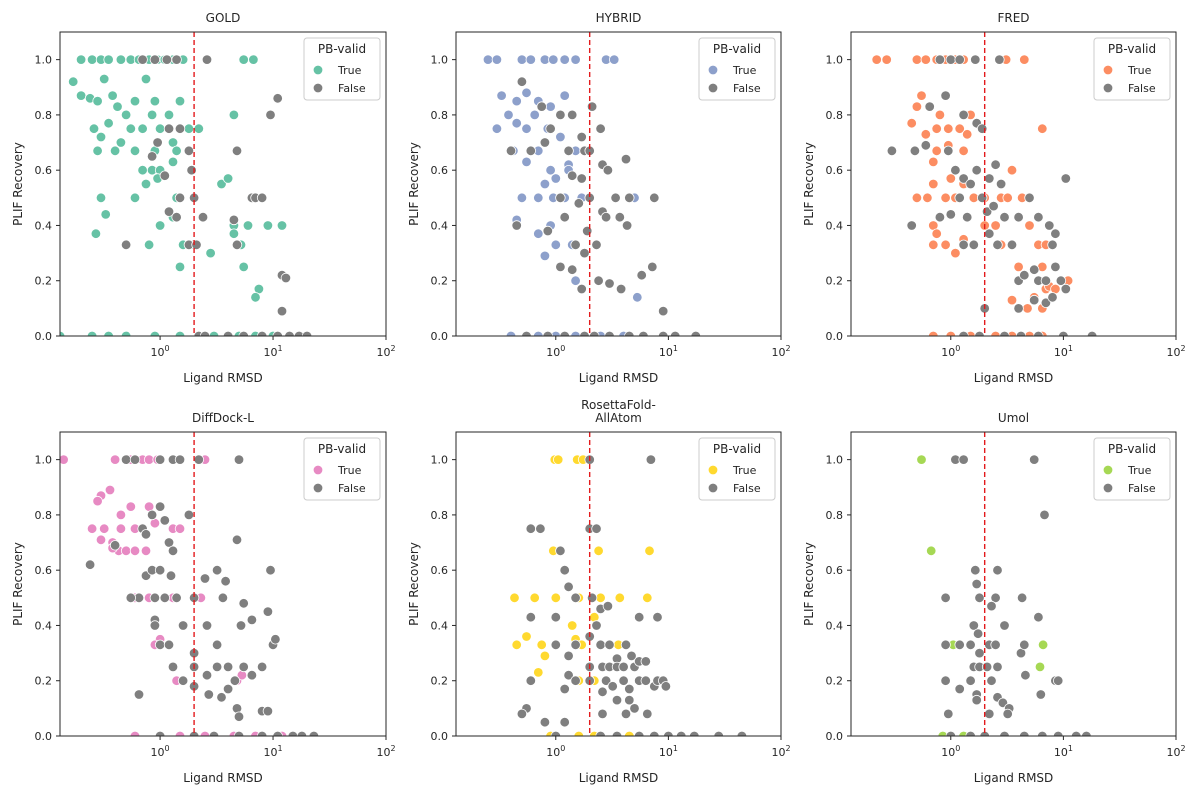 This screenshot has height=800, width=1200. I want to click on legend-label-true: True, so click(349, 70).